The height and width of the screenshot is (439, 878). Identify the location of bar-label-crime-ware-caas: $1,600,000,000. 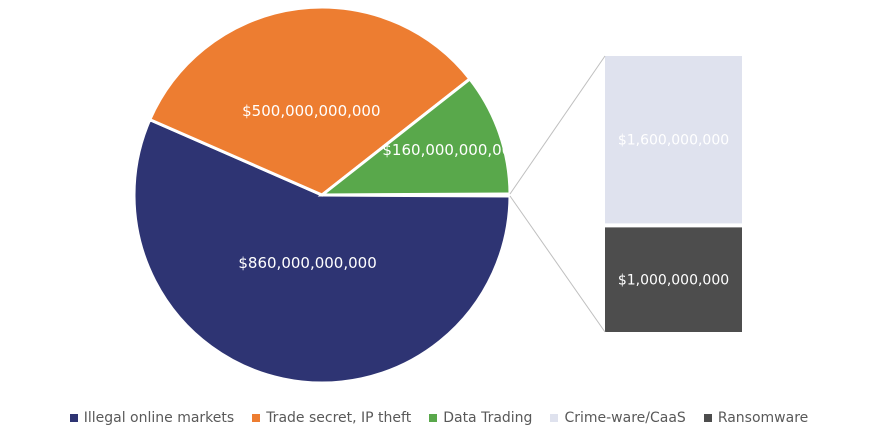
(673, 141).